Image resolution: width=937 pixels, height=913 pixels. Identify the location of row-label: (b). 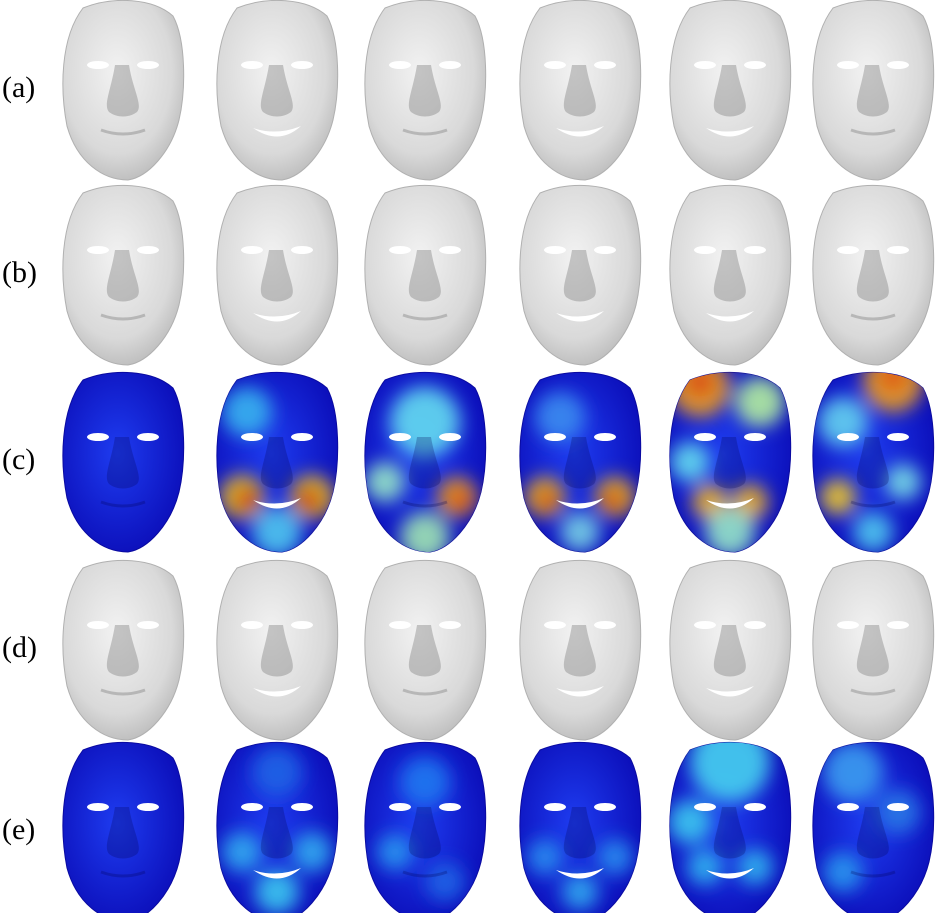
(19, 272).